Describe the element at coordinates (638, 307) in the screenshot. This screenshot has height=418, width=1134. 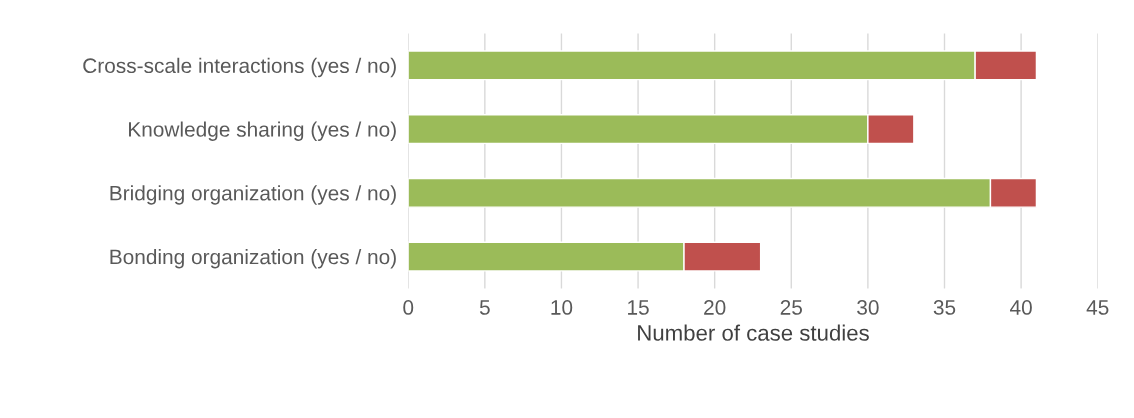
I see `x-tick-label: 15` at that location.